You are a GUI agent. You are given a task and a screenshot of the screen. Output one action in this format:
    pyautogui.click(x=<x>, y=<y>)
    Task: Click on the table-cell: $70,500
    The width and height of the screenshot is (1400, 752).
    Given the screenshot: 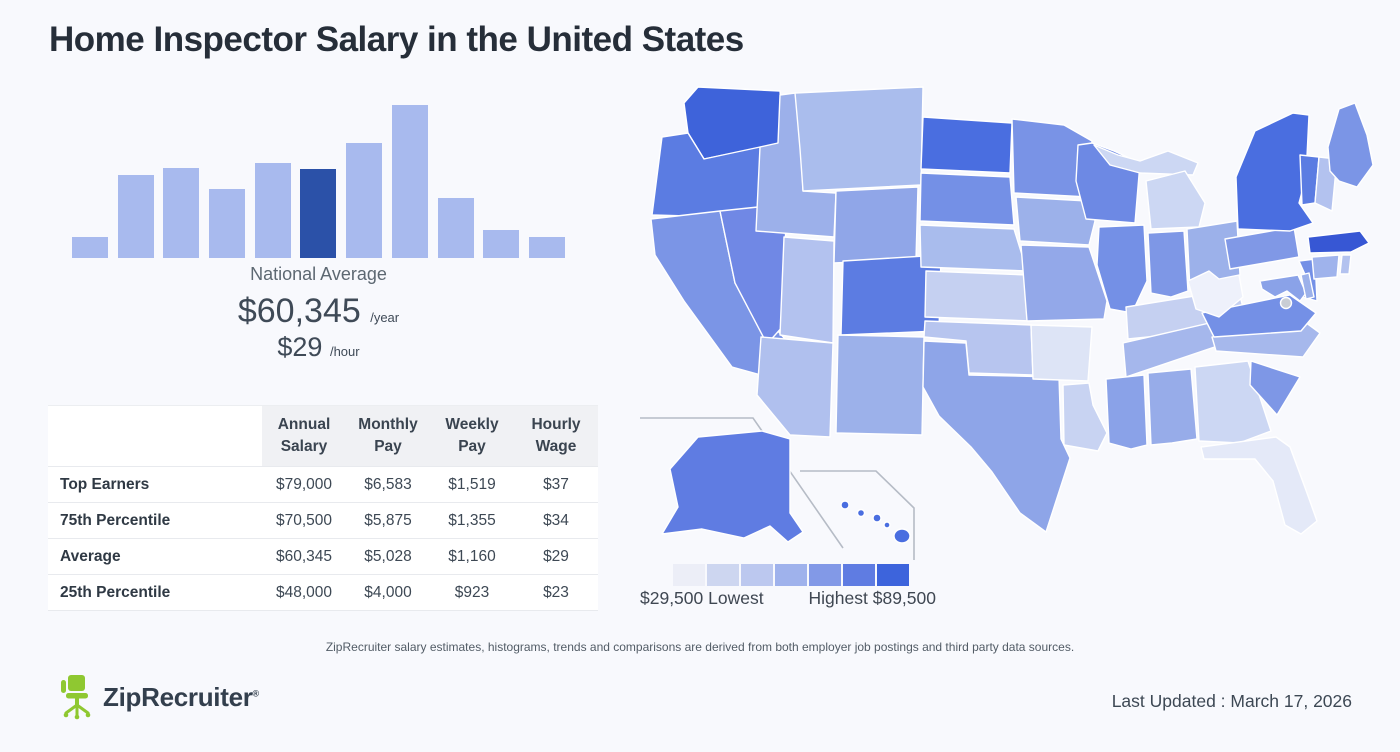 What is the action you would take?
    pyautogui.click(x=304, y=520)
    